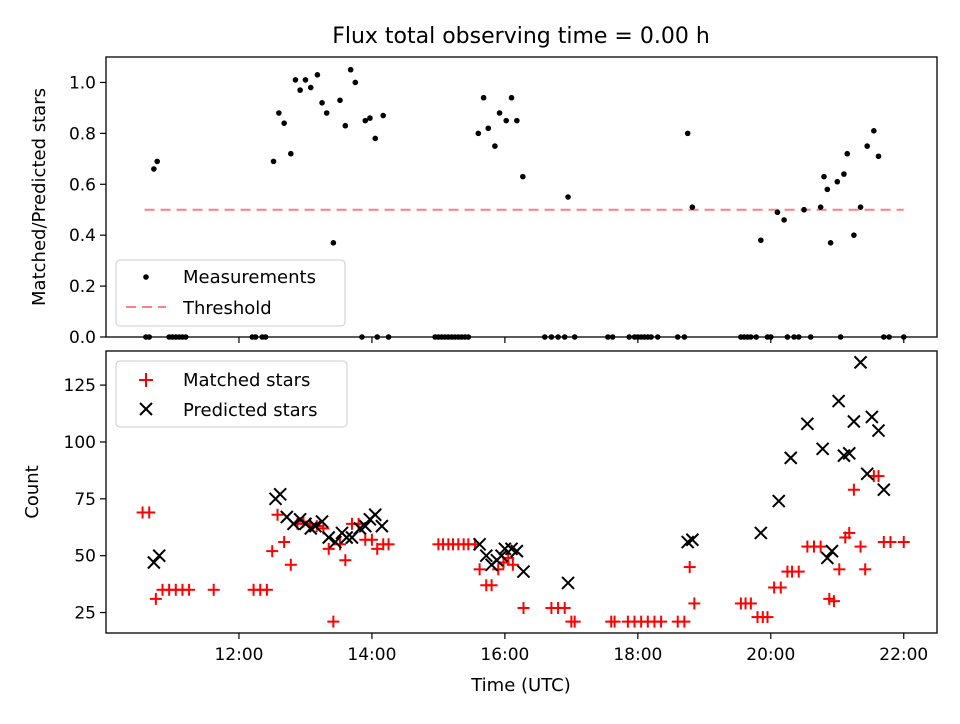  What do you see at coordinates (82, 83) in the screenshot?
I see `top-y-tick-label: 1.0` at bounding box center [82, 83].